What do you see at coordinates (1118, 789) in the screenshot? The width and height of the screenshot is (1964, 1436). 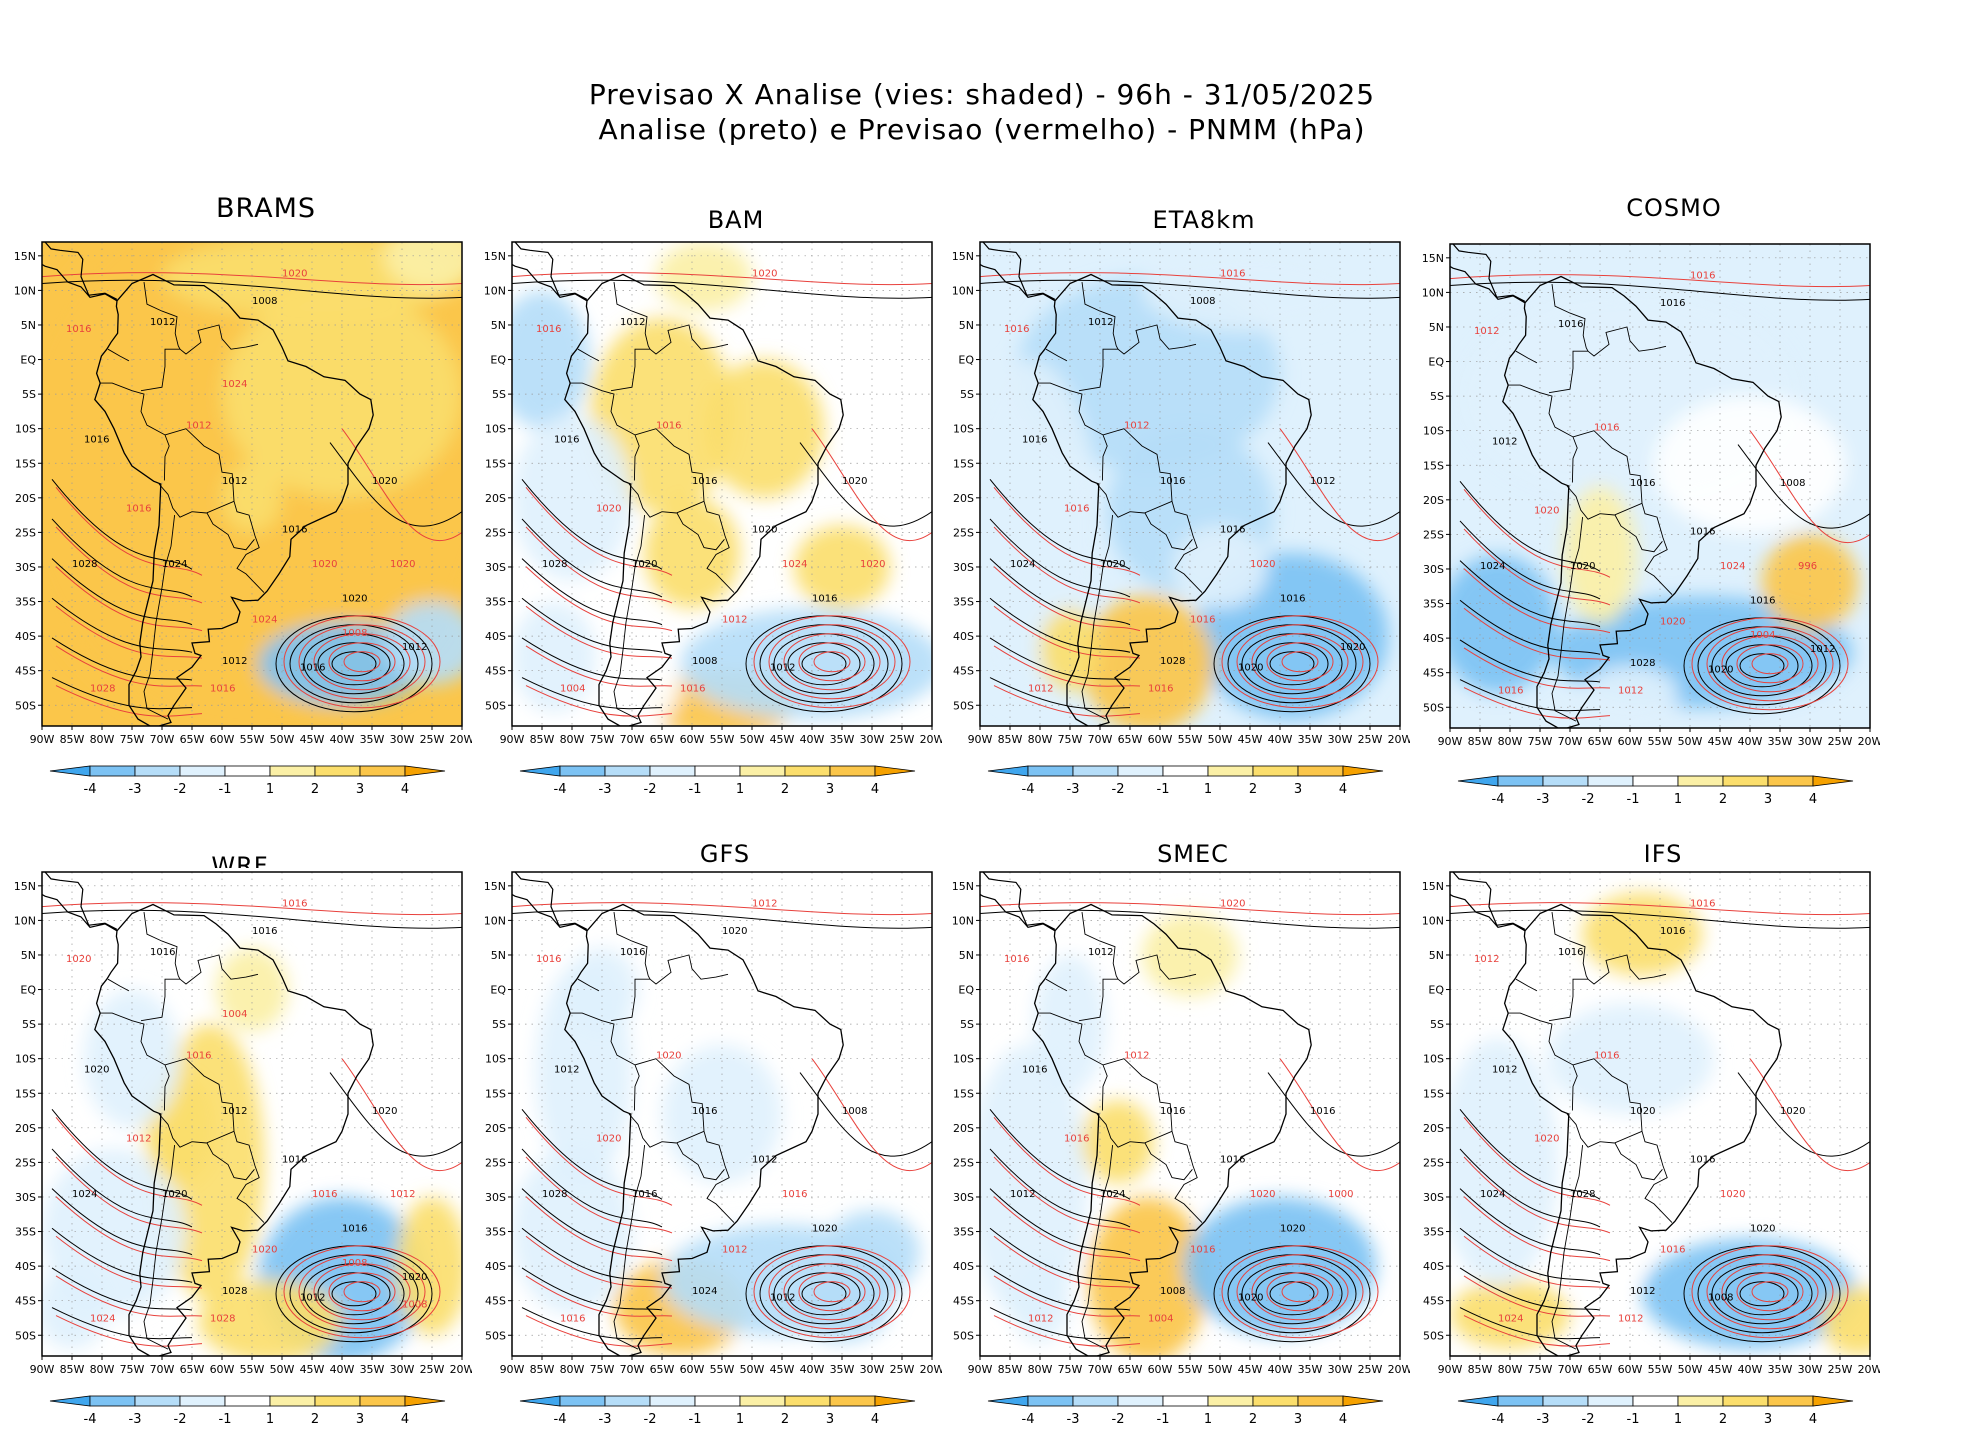 I see `colorbar-label: -2` at bounding box center [1118, 789].